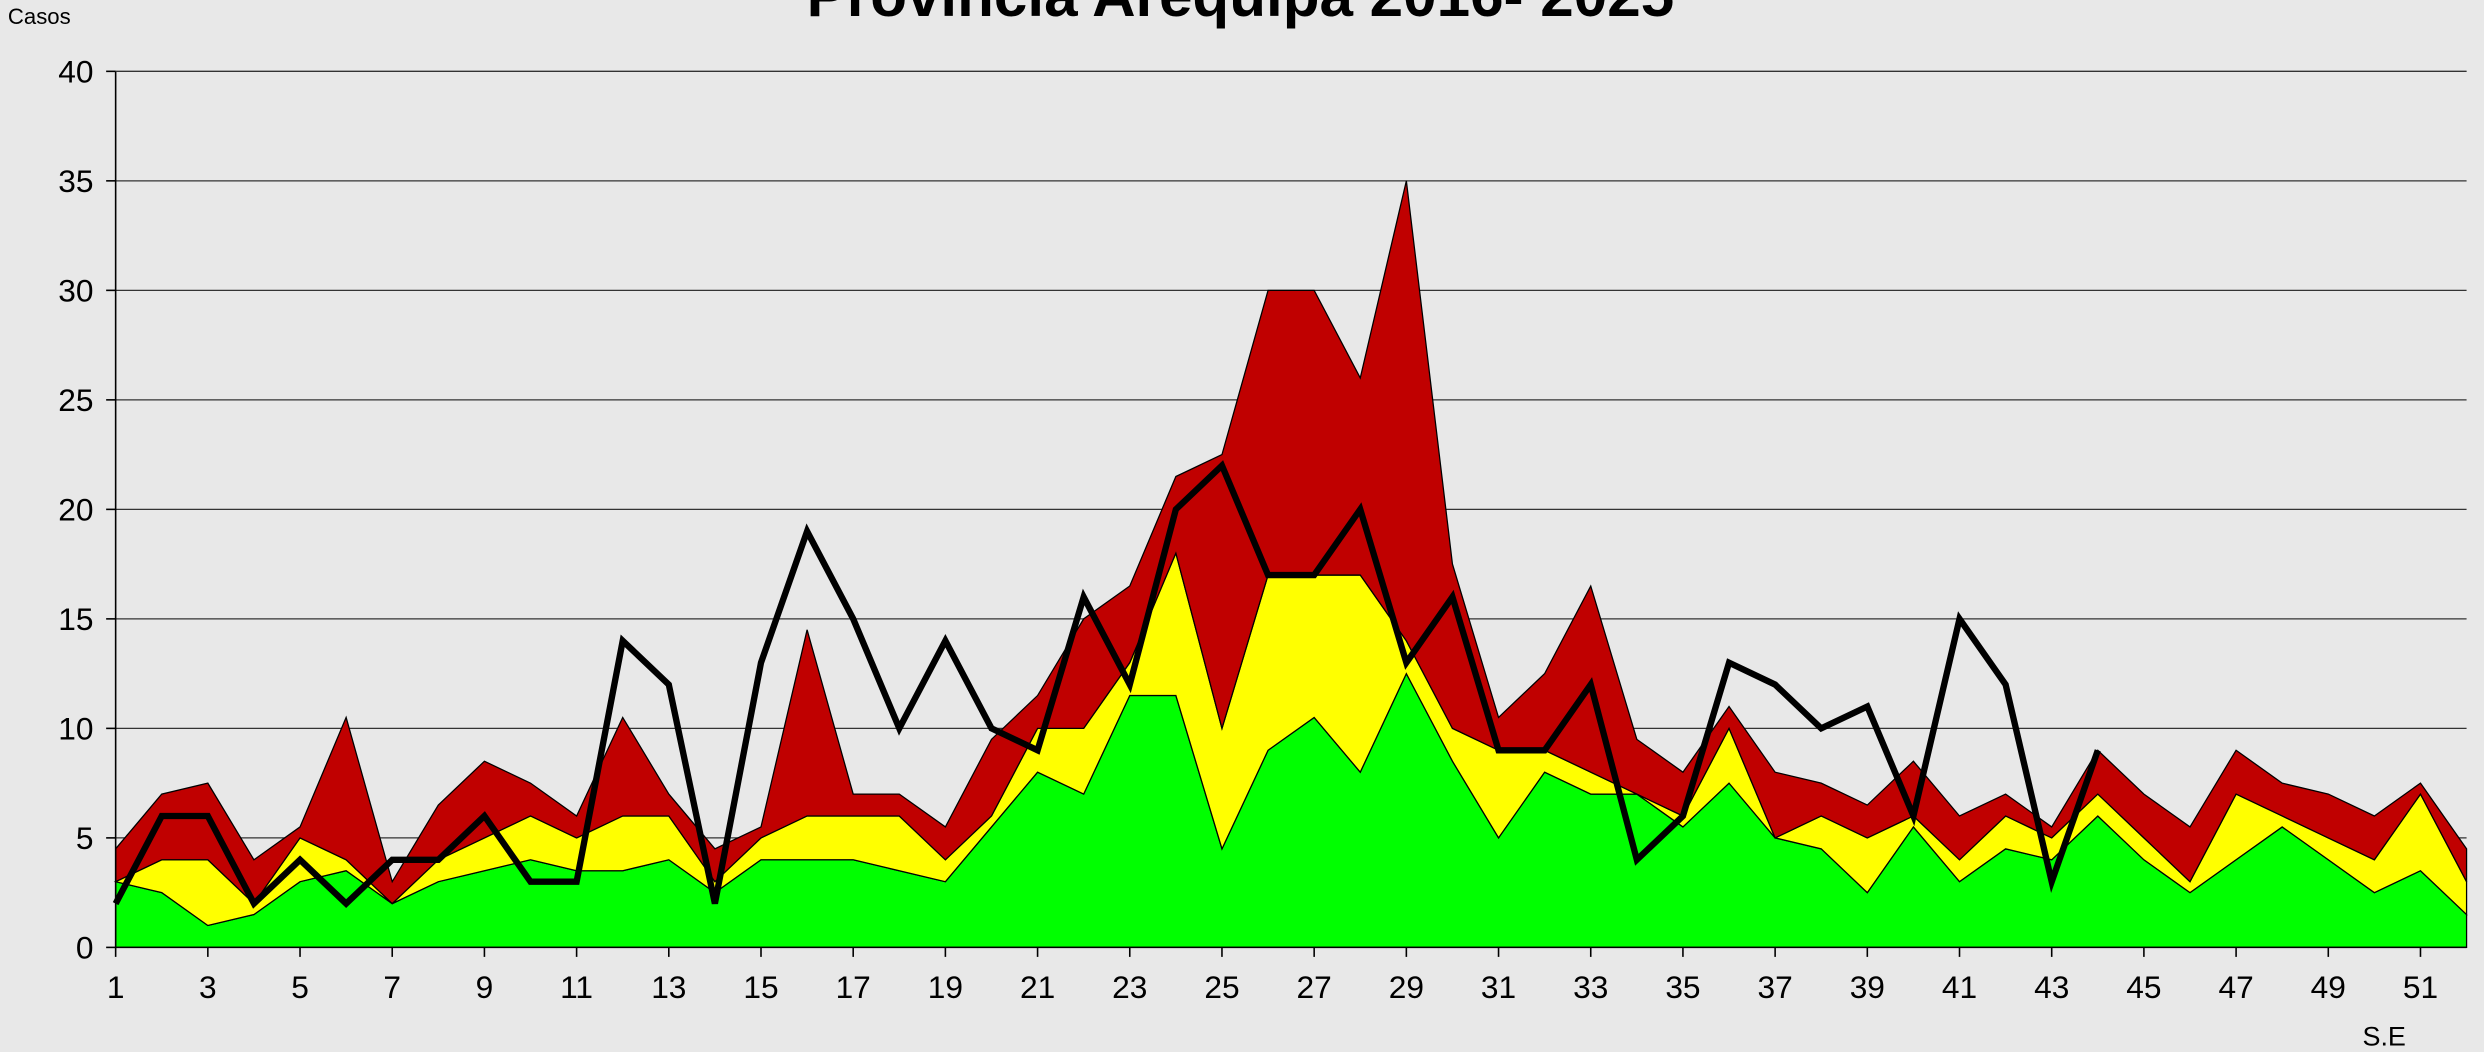 The width and height of the screenshot is (2484, 1052). I want to click on x-tick-label: 43, so click(2051, 987).